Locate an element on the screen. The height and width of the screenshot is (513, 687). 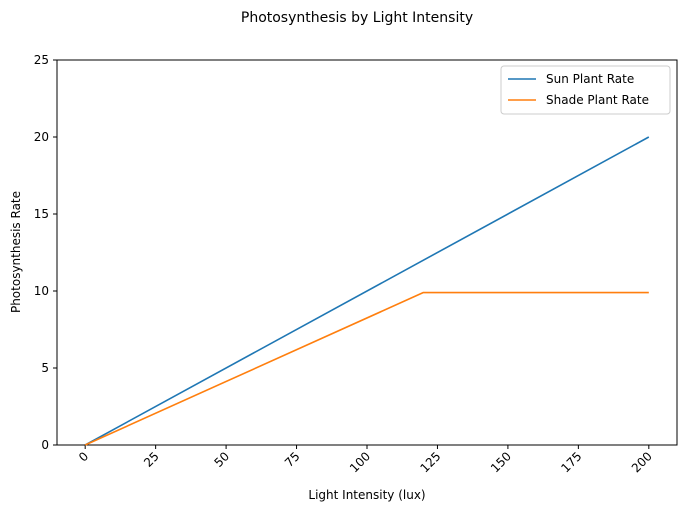
legend: Sun Plant Rate Shade Plant Rate is located at coordinates (585, 90).